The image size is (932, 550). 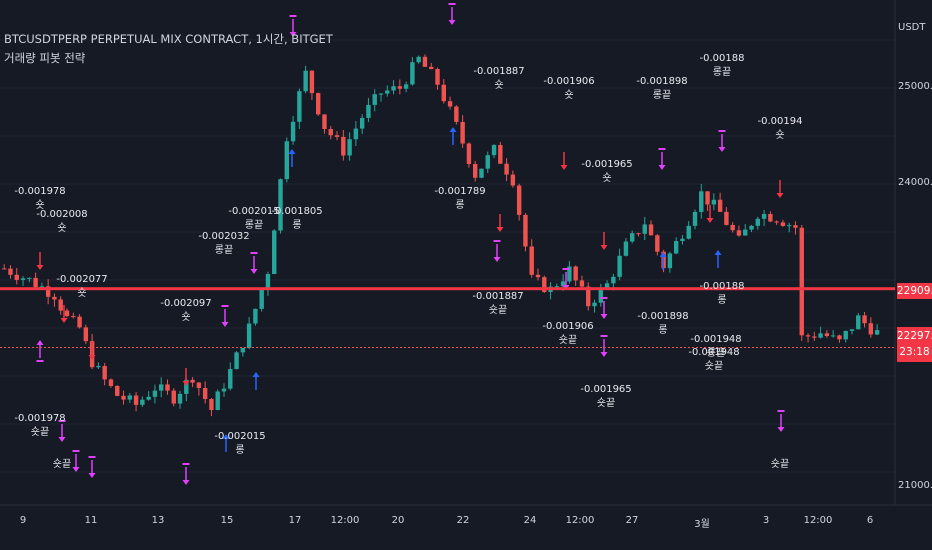 What do you see at coordinates (915, 86) in the screenshot?
I see `y-tick: 25000.0` at bounding box center [915, 86].